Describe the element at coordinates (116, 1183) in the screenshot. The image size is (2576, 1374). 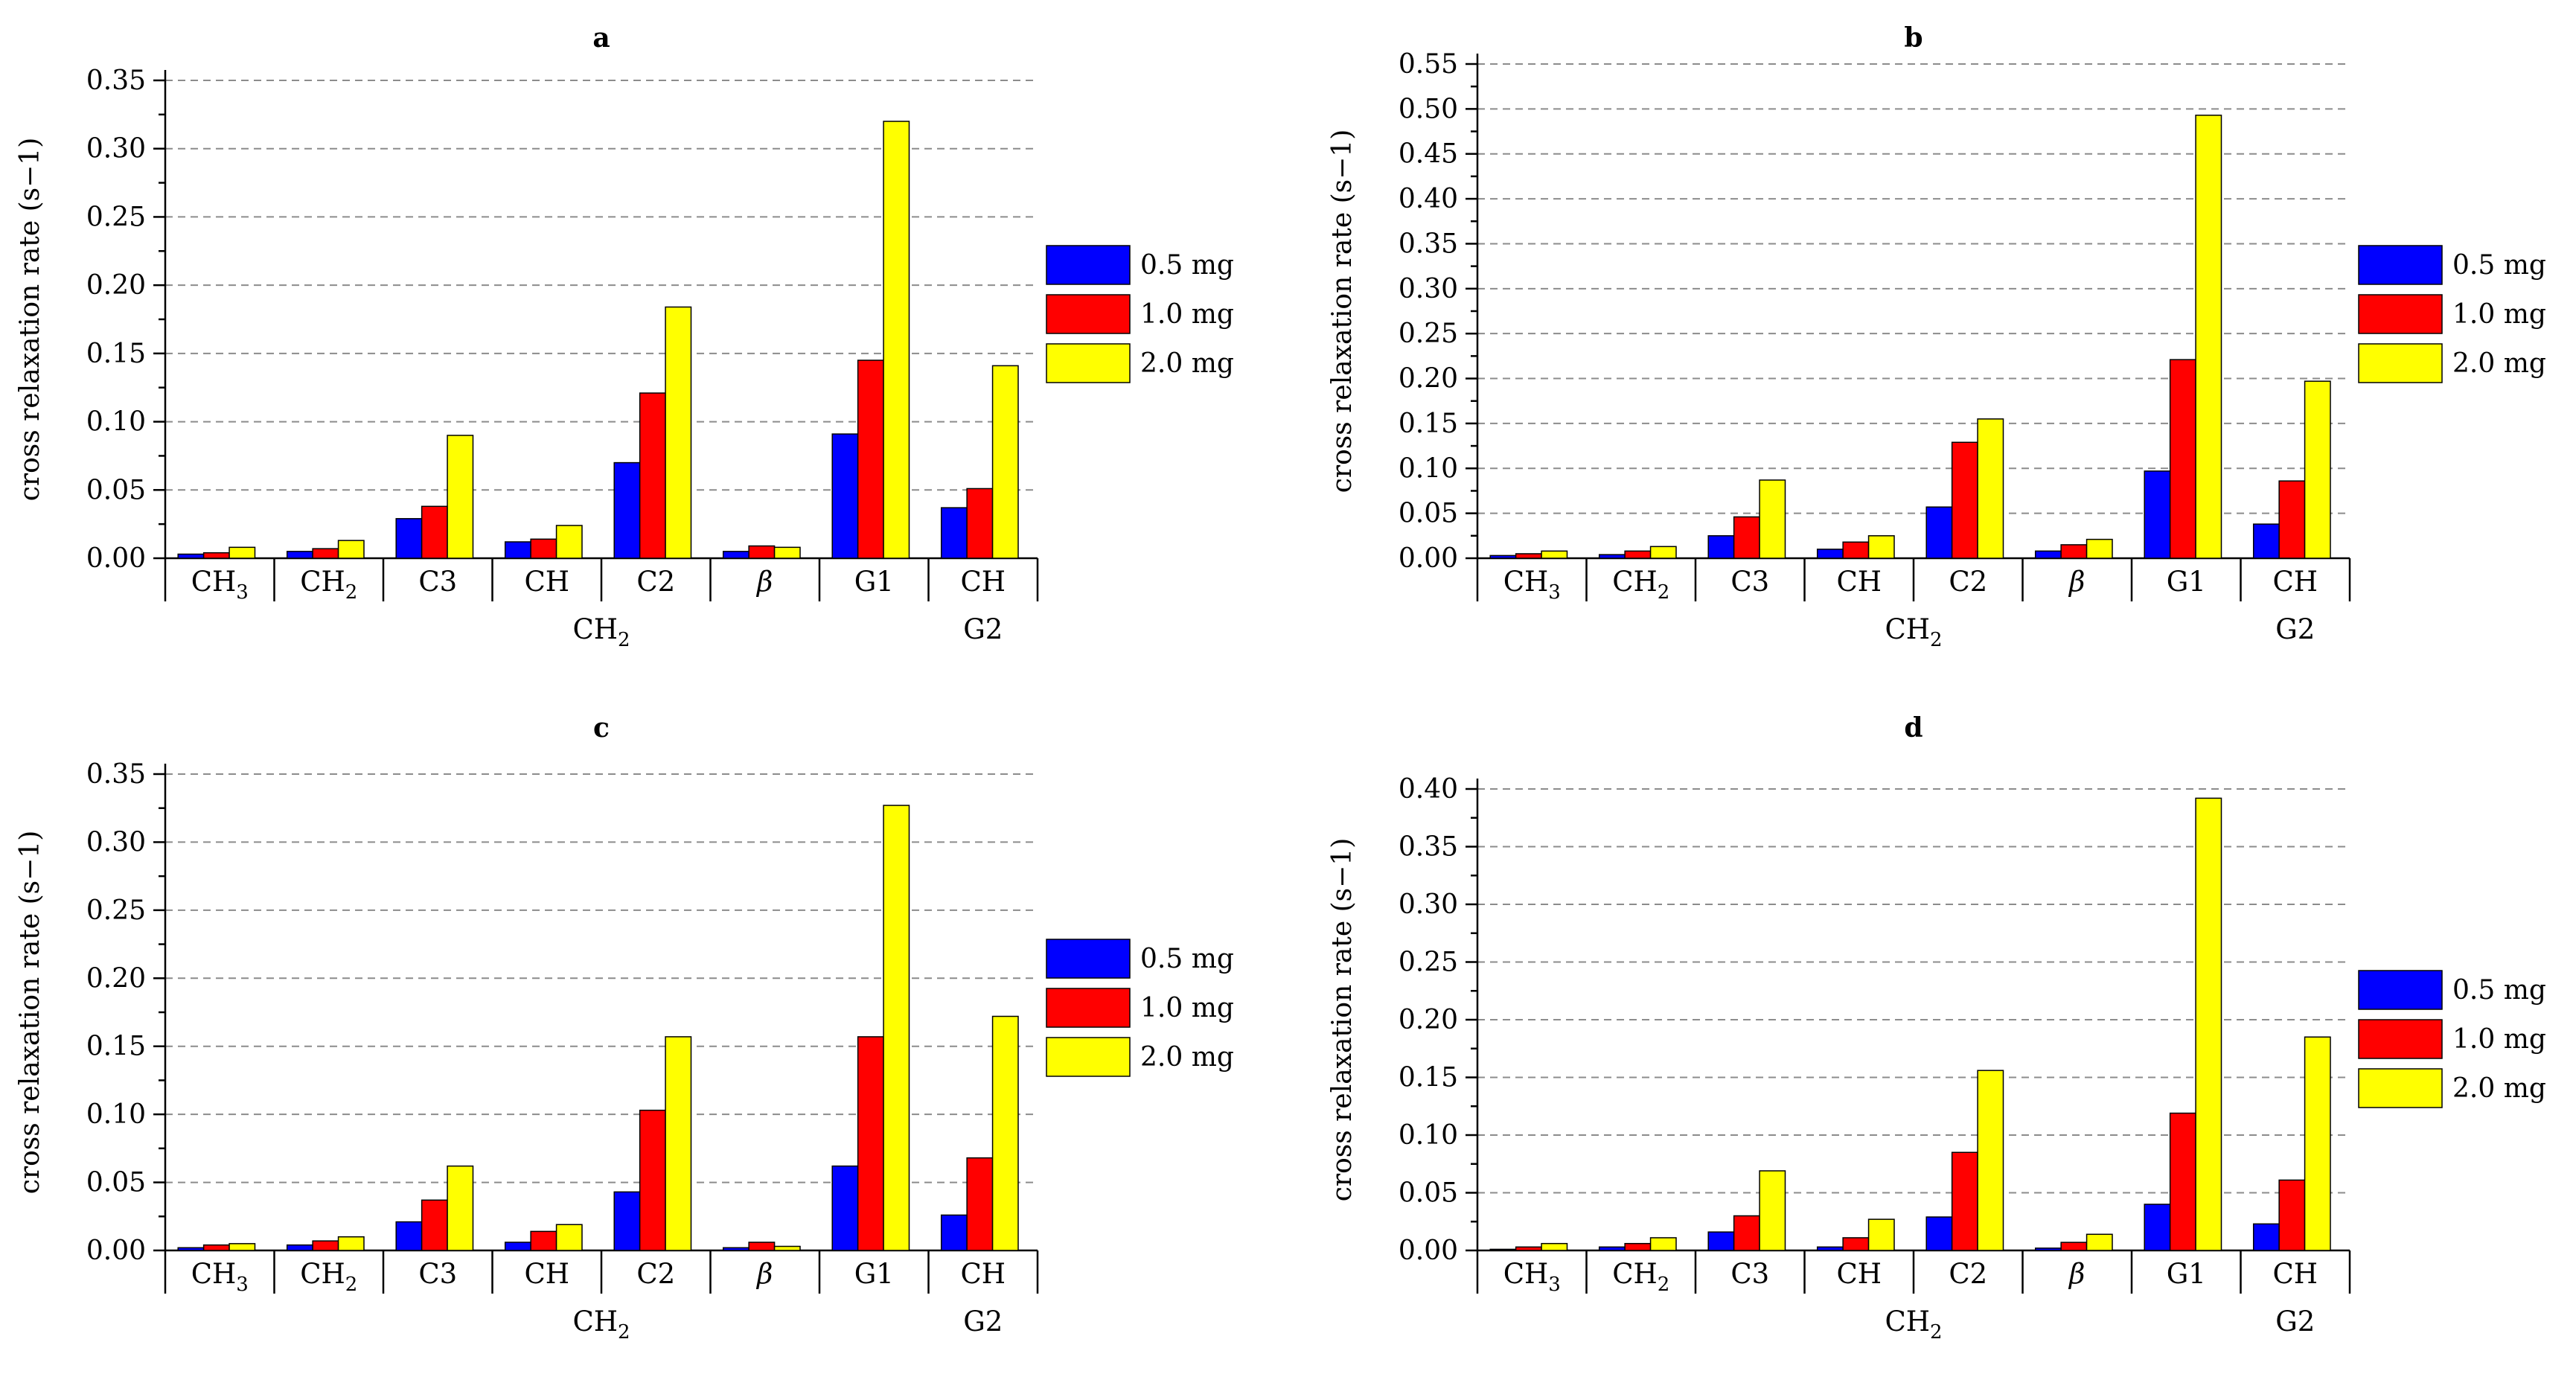
I see `y-tick-label: 0.05` at that location.